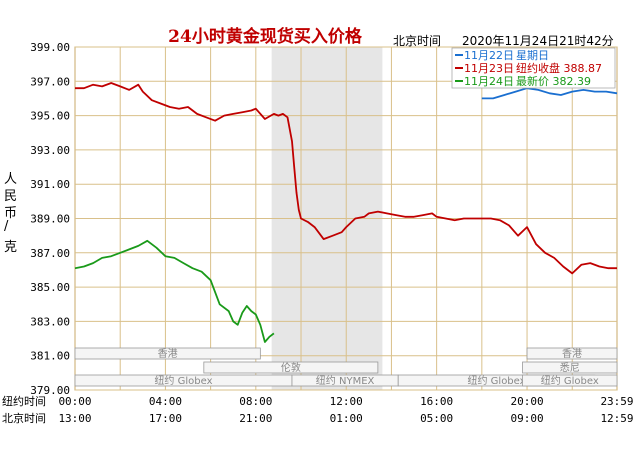 This screenshot has height=449, width=637. Describe the element at coordinates (50, 390) in the screenshot. I see `y-tick-label: 379.00` at that location.